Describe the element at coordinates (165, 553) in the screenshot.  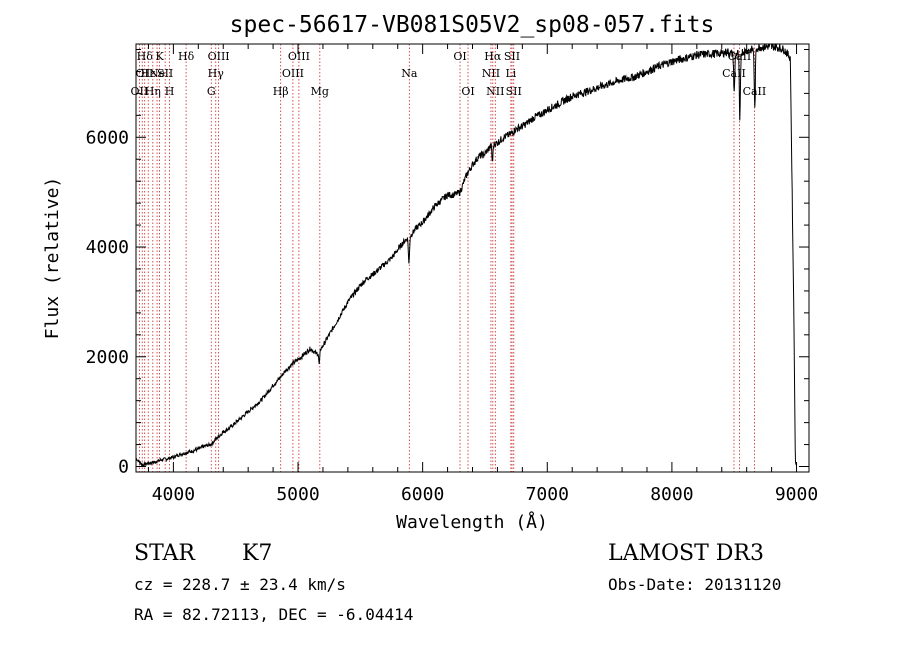
I see `object-class: STAR` at that location.